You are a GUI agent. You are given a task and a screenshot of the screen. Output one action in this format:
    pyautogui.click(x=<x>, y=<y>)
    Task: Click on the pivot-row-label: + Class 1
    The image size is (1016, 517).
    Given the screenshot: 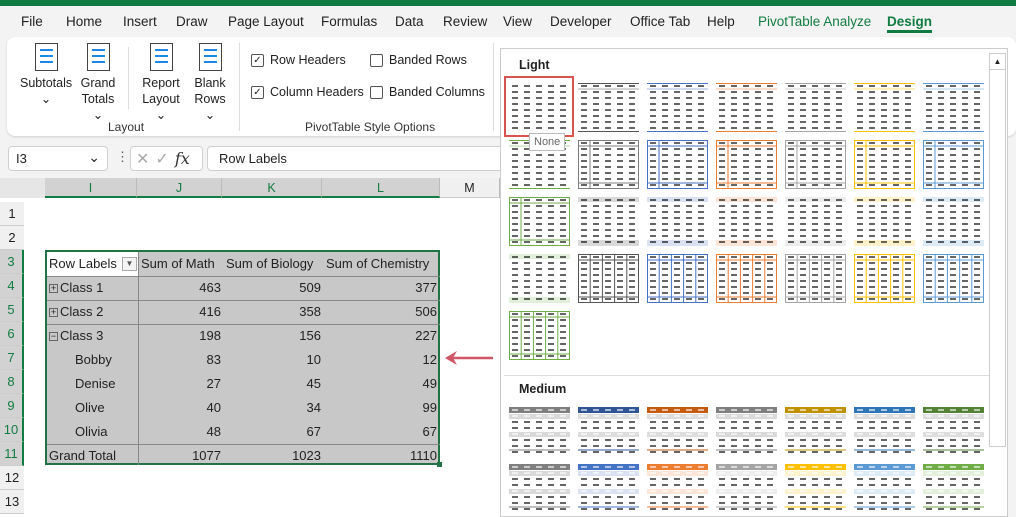 What is the action you would take?
    pyautogui.click(x=93, y=288)
    